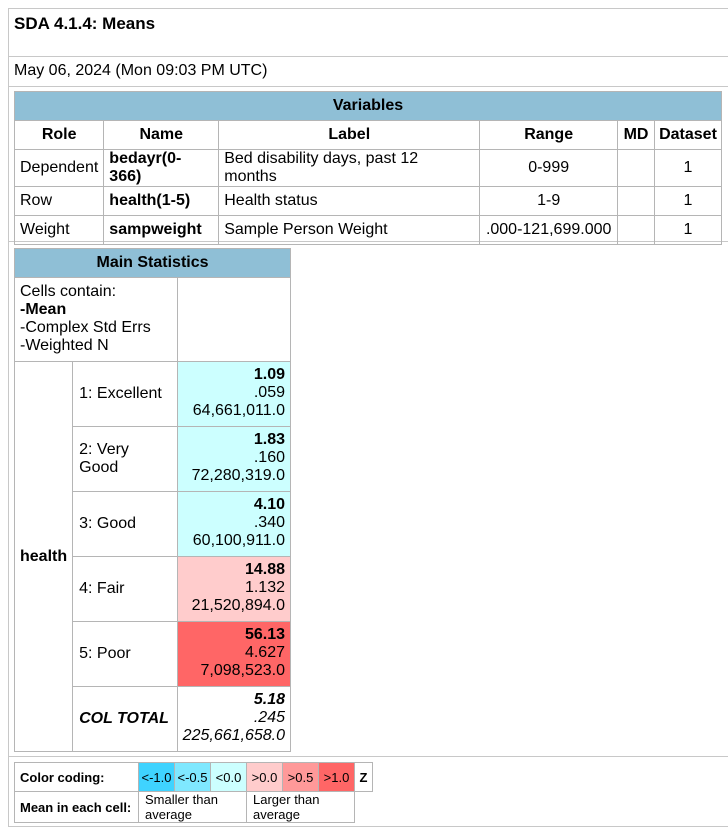 The image size is (728, 829). I want to click on cell-std-err: 4.627, so click(264, 652).